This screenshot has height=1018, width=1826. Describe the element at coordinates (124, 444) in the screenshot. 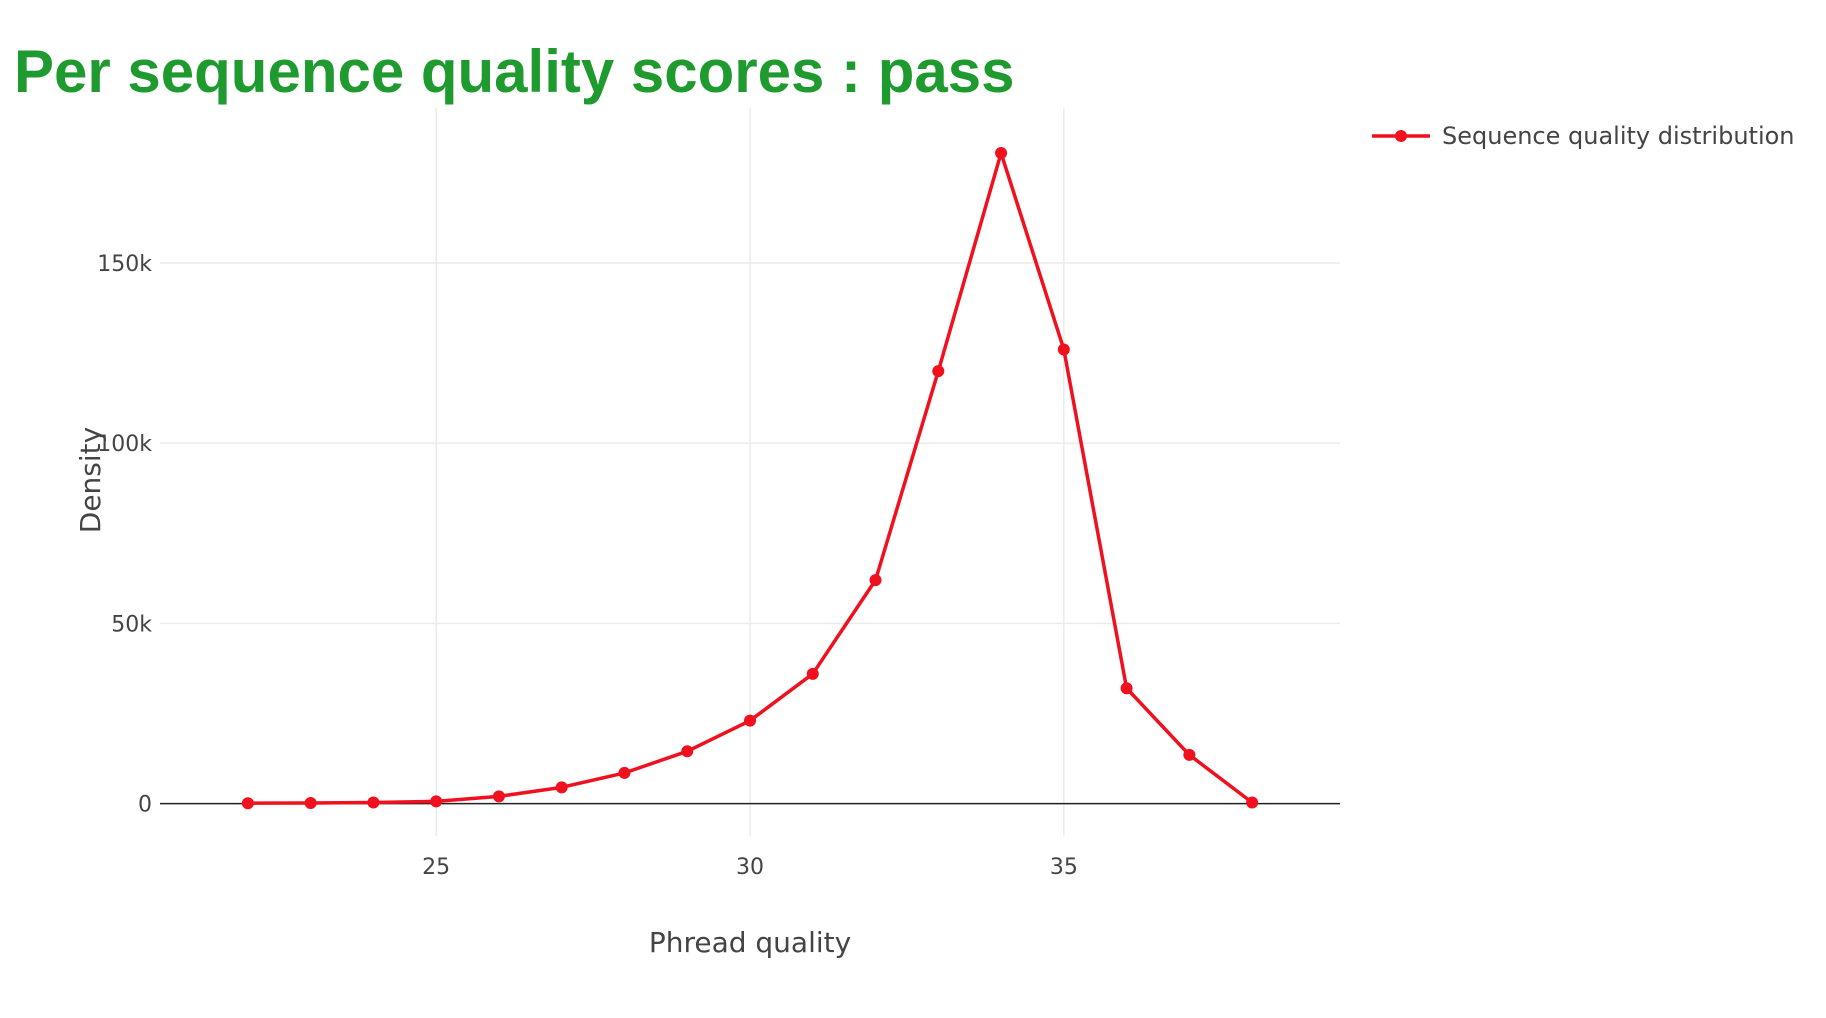

I see `y-tick-label: 100k` at that location.